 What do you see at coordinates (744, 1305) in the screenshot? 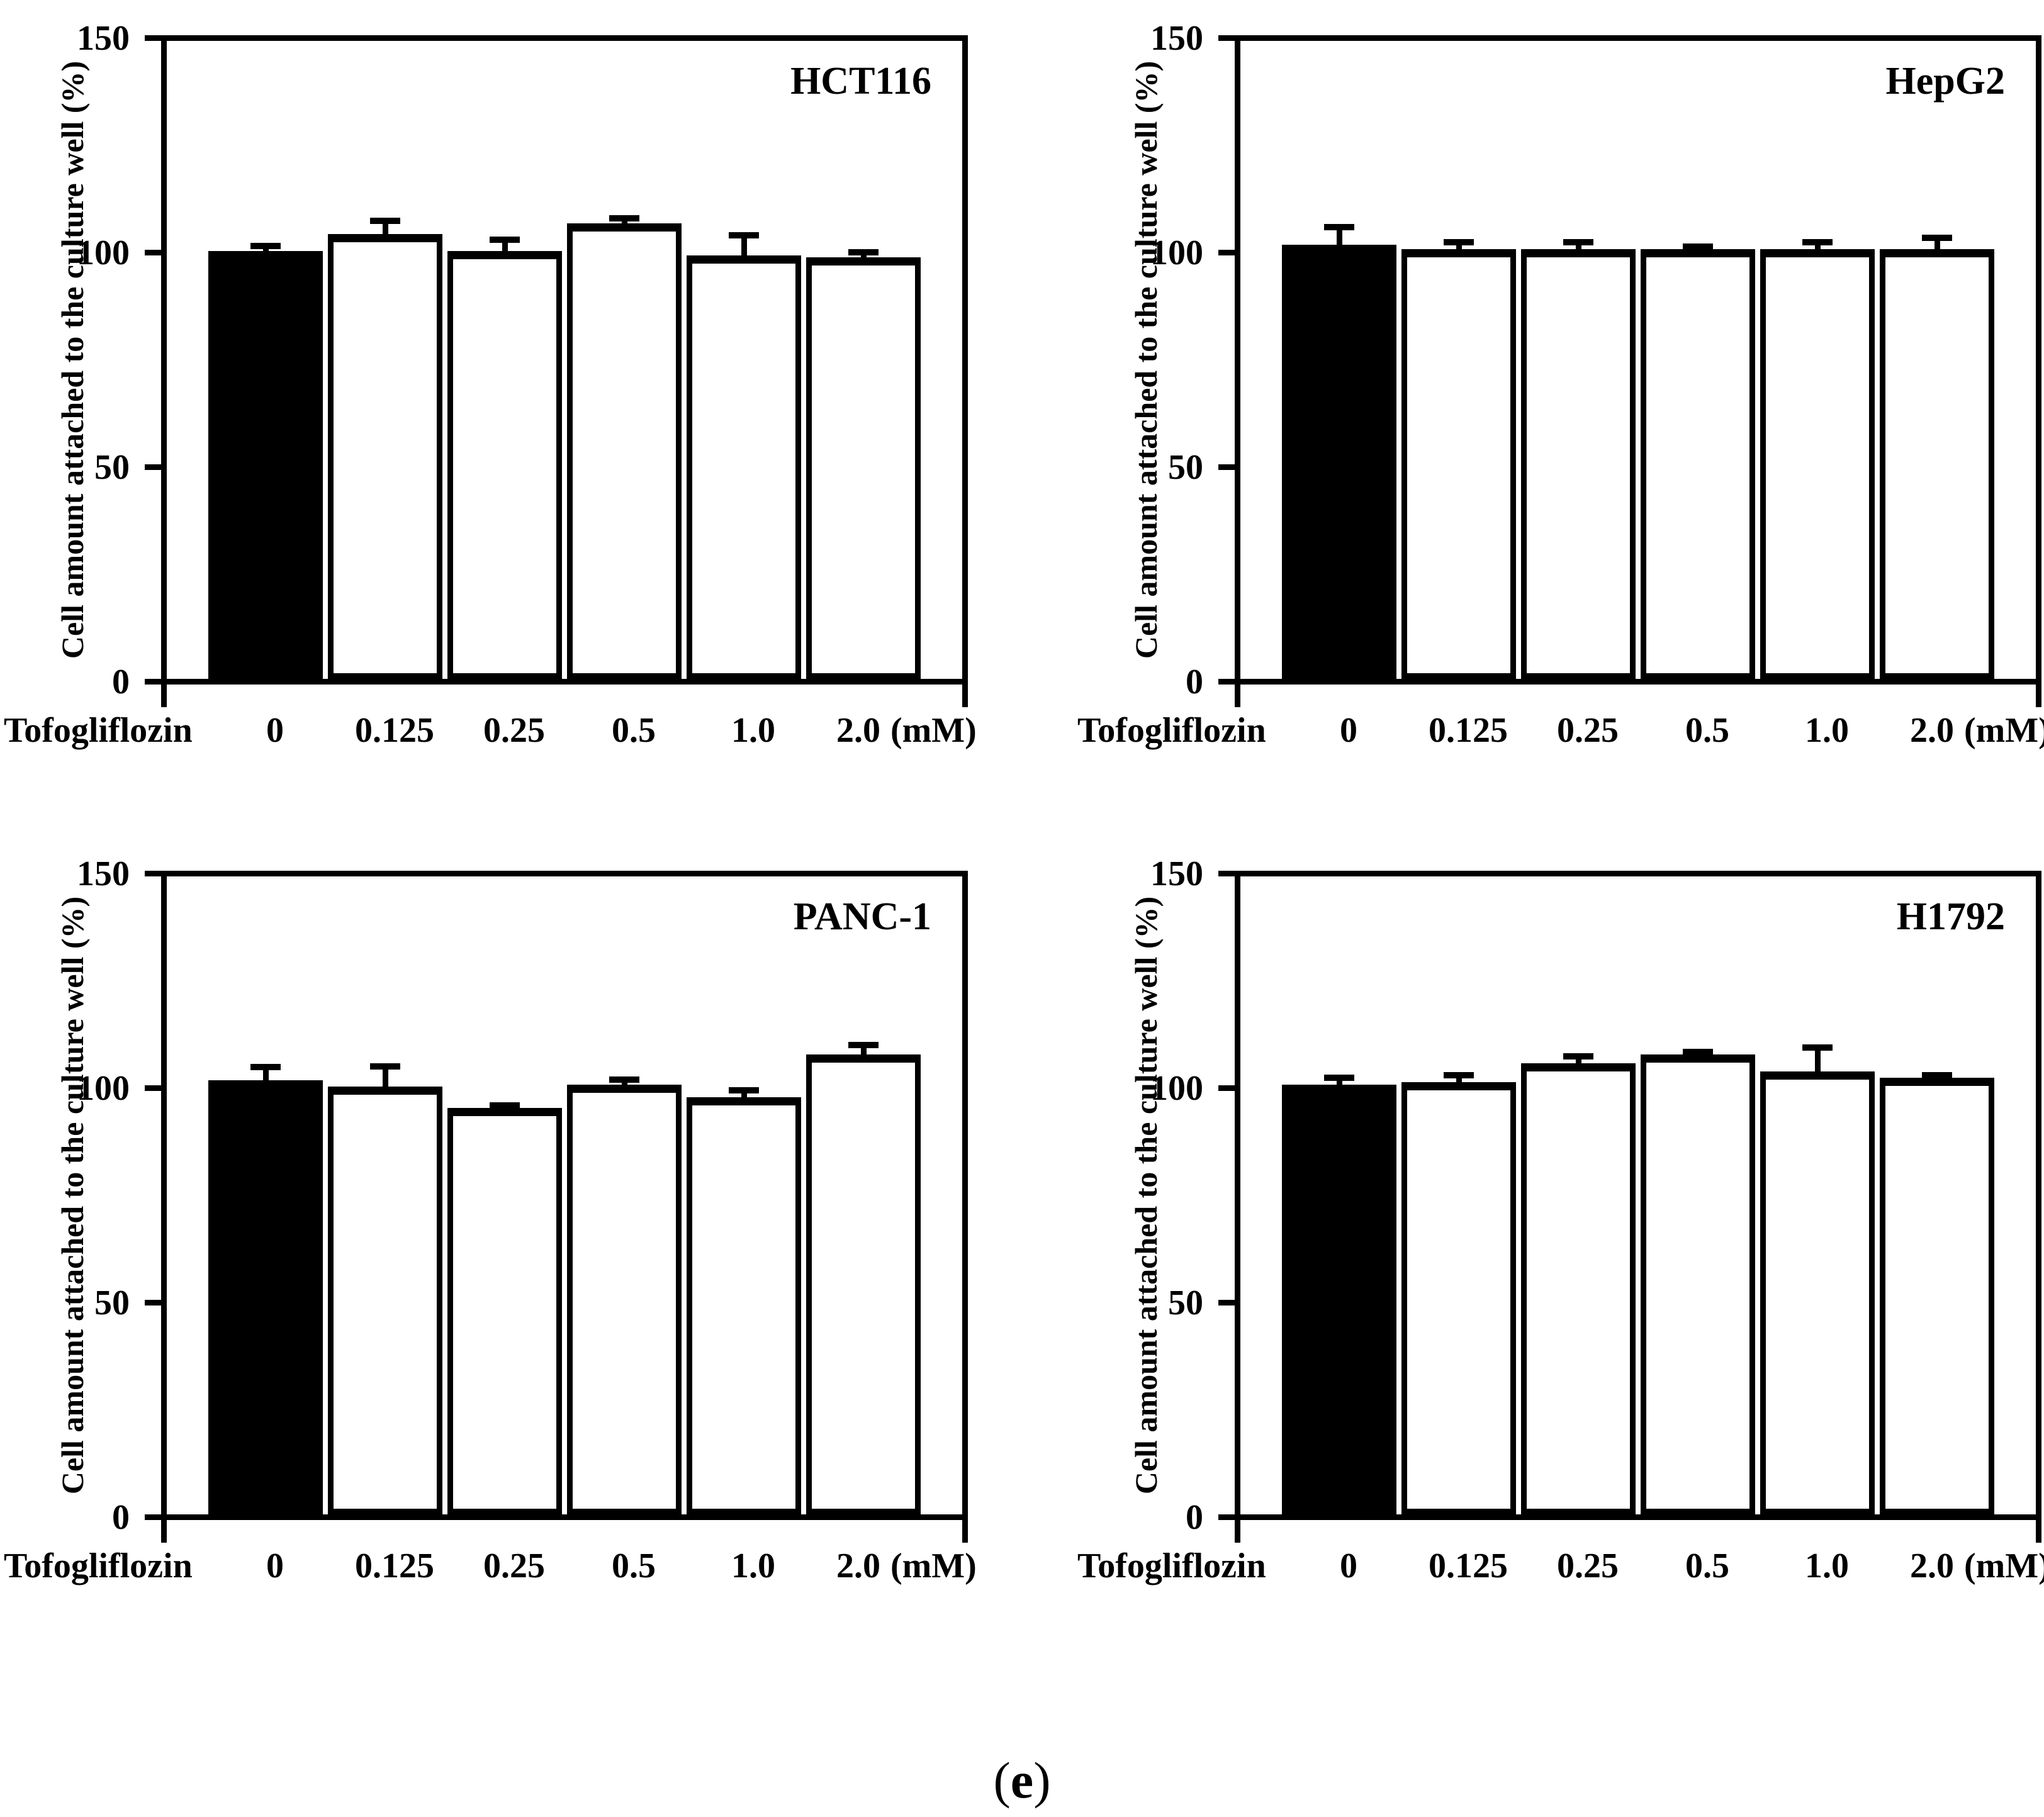
I see `bar-panc-1-1.0mM` at bounding box center [744, 1305].